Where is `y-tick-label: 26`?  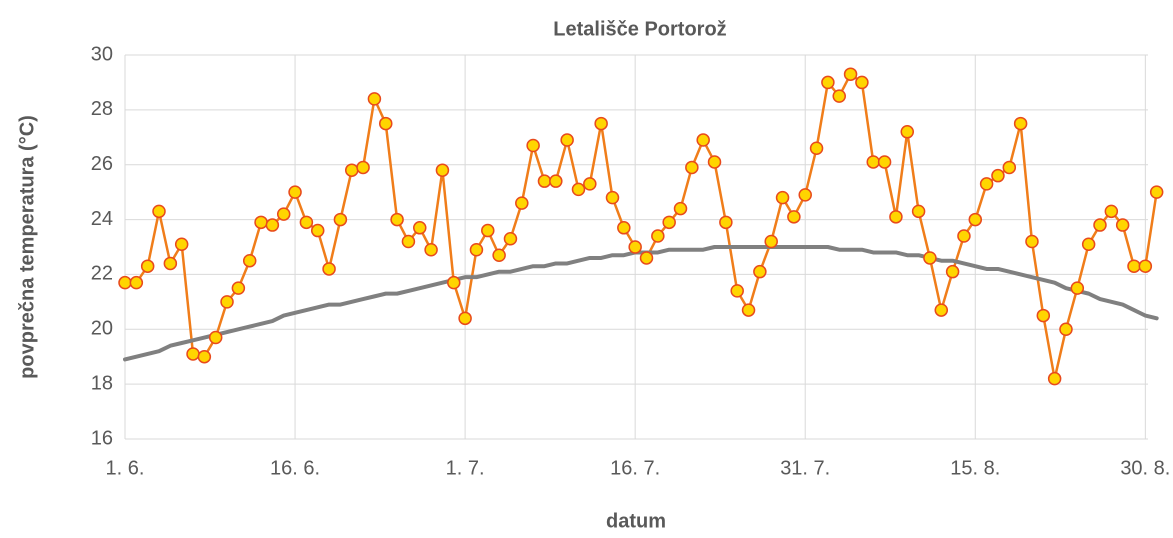
y-tick-label: 26 is located at coordinates (102, 164).